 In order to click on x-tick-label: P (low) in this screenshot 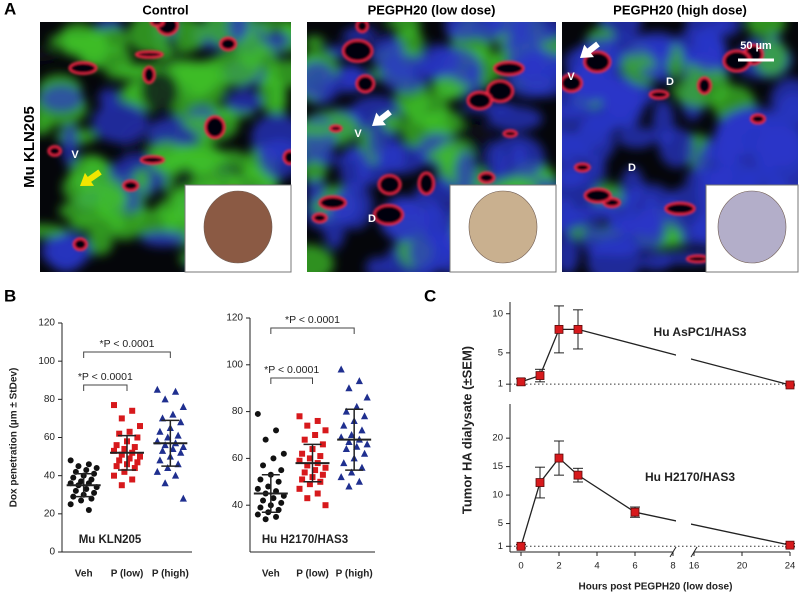, I will do `click(312, 574)`.